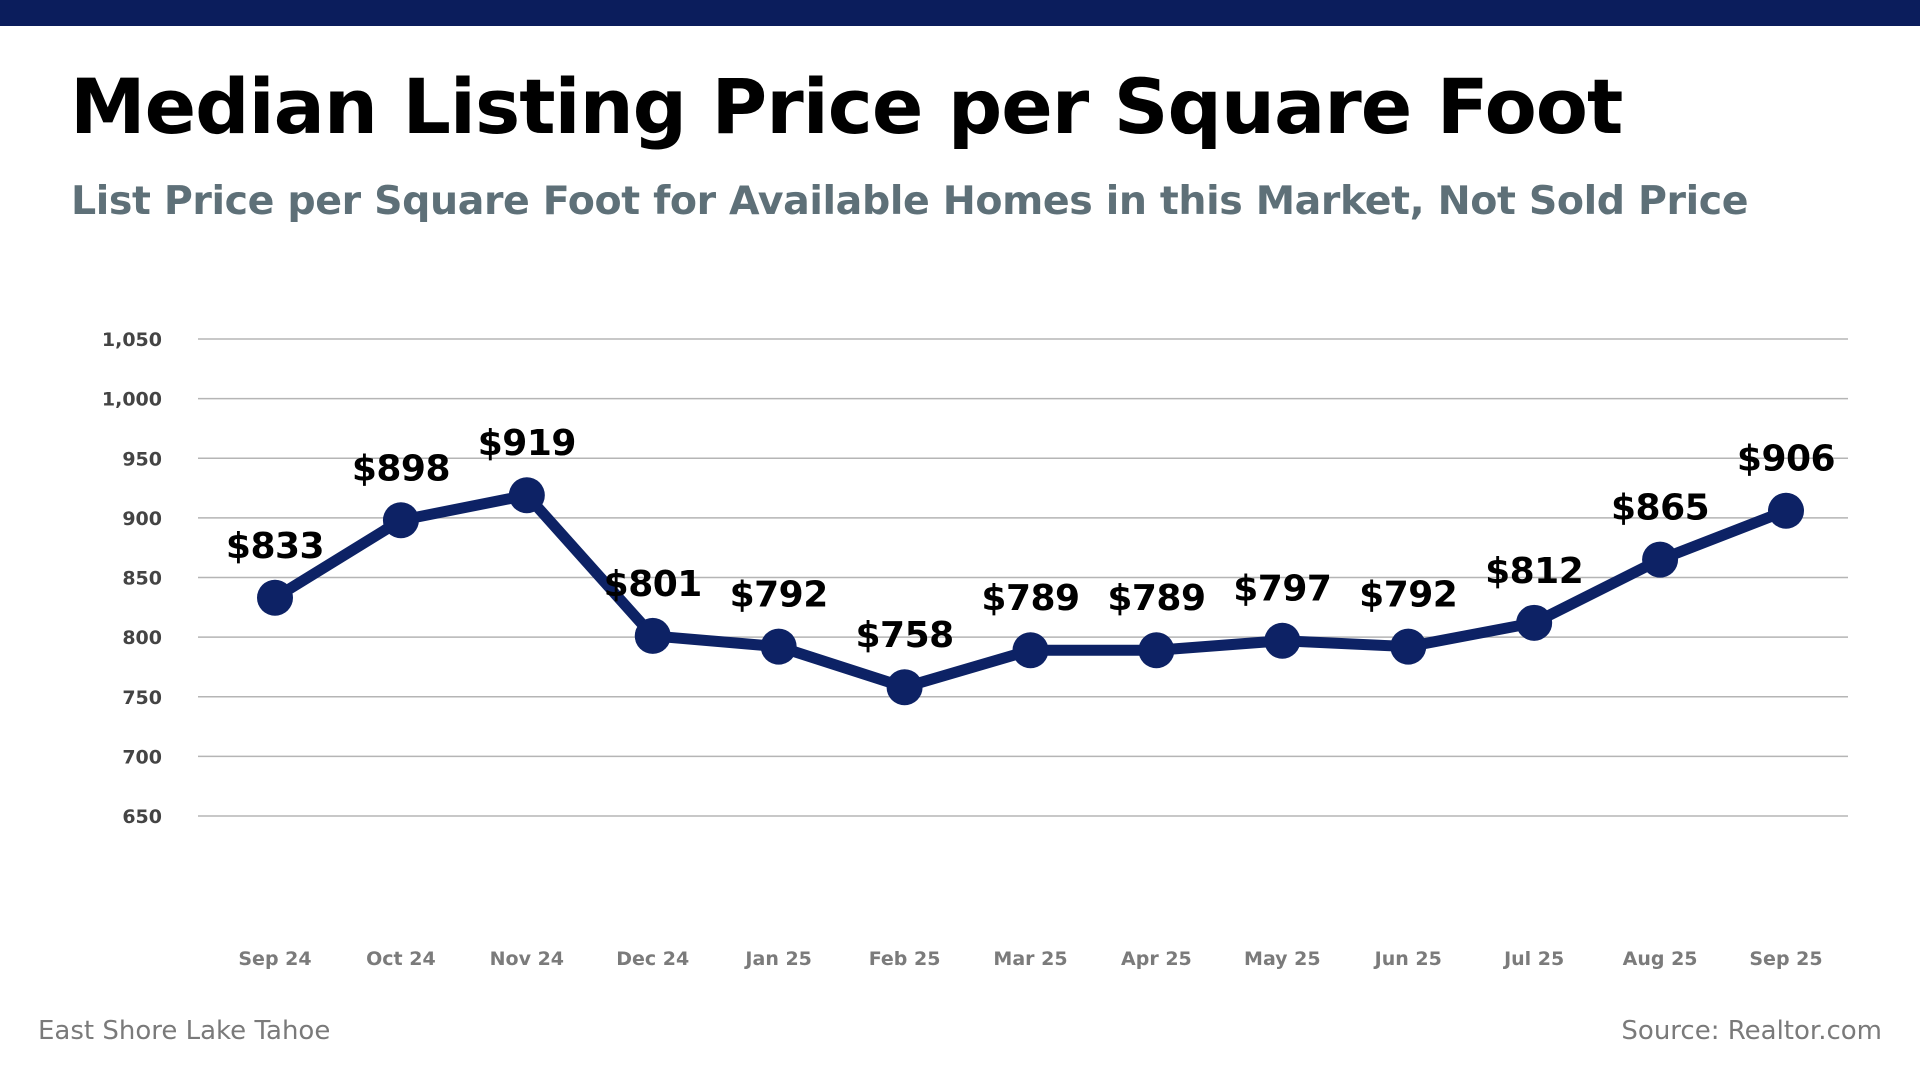 This screenshot has height=1079, width=1920. Describe the element at coordinates (1786, 459) in the screenshot. I see `data-label: $906` at that location.